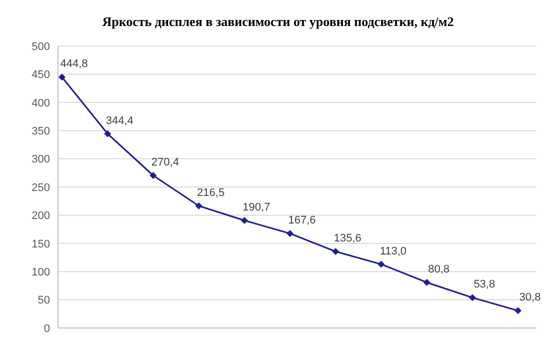  I want to click on y-tick-label: 450, so click(41, 75).